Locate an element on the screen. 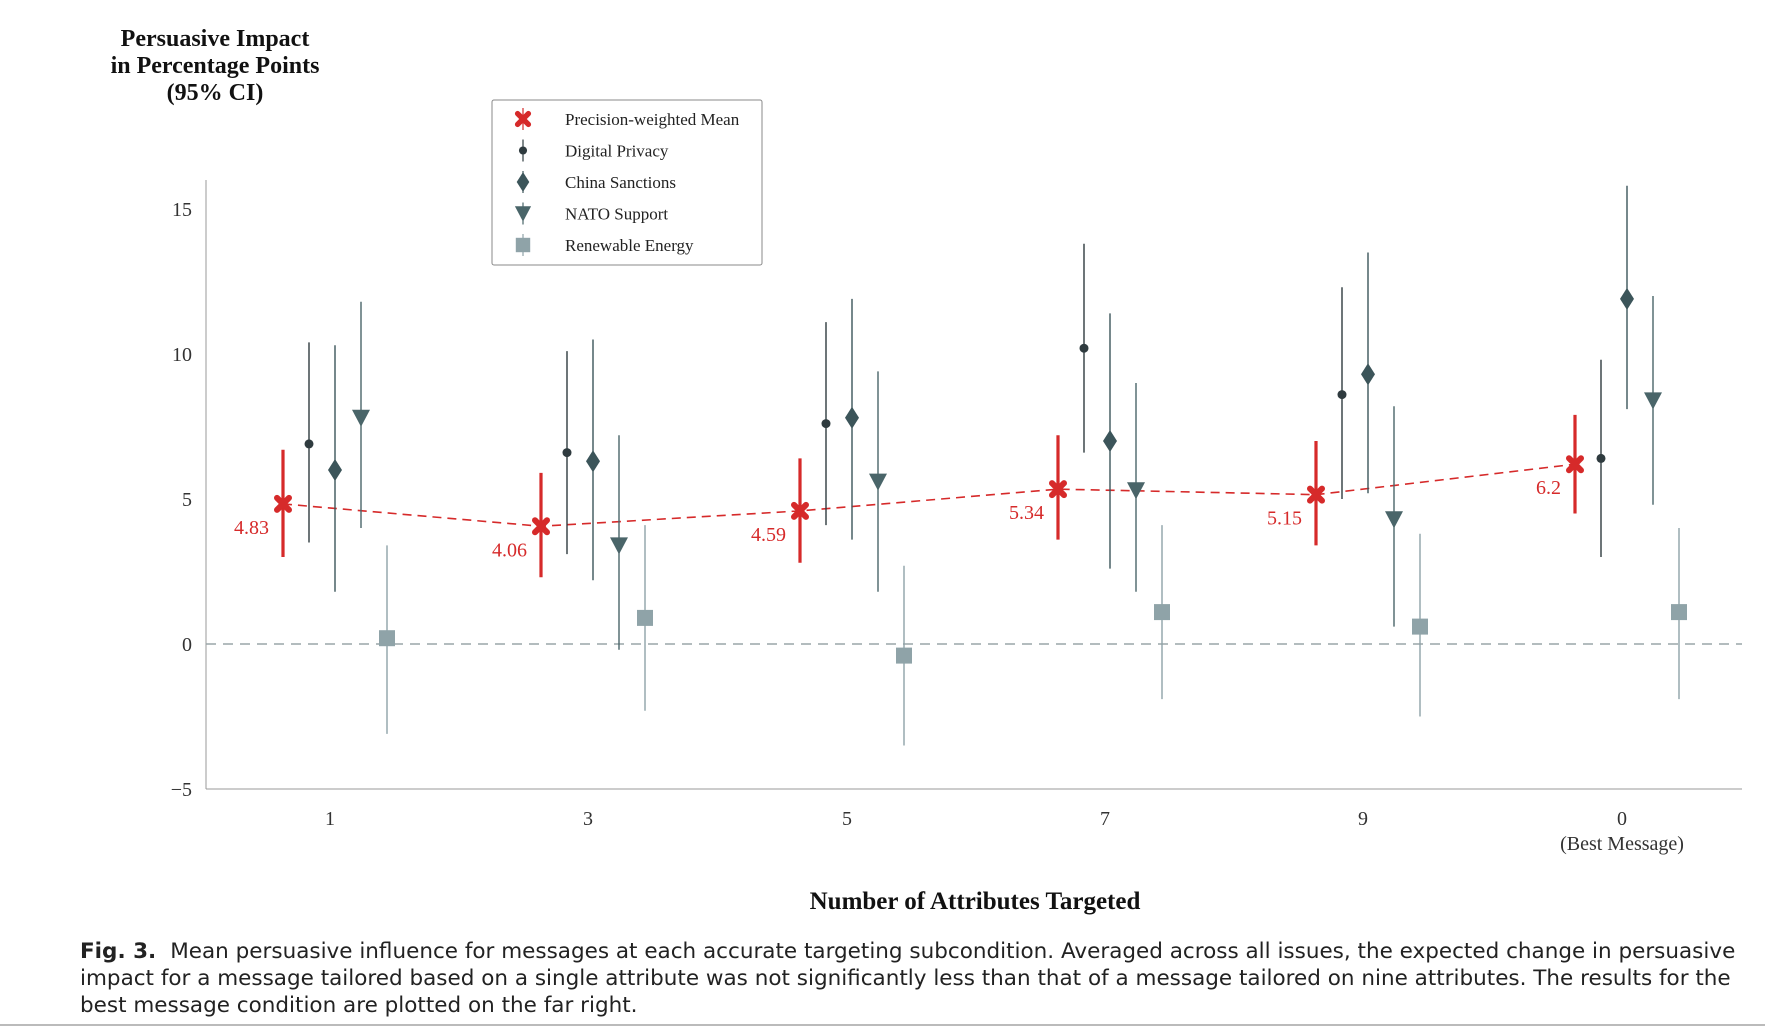  x-tick-label: 9 is located at coordinates (1363, 819).